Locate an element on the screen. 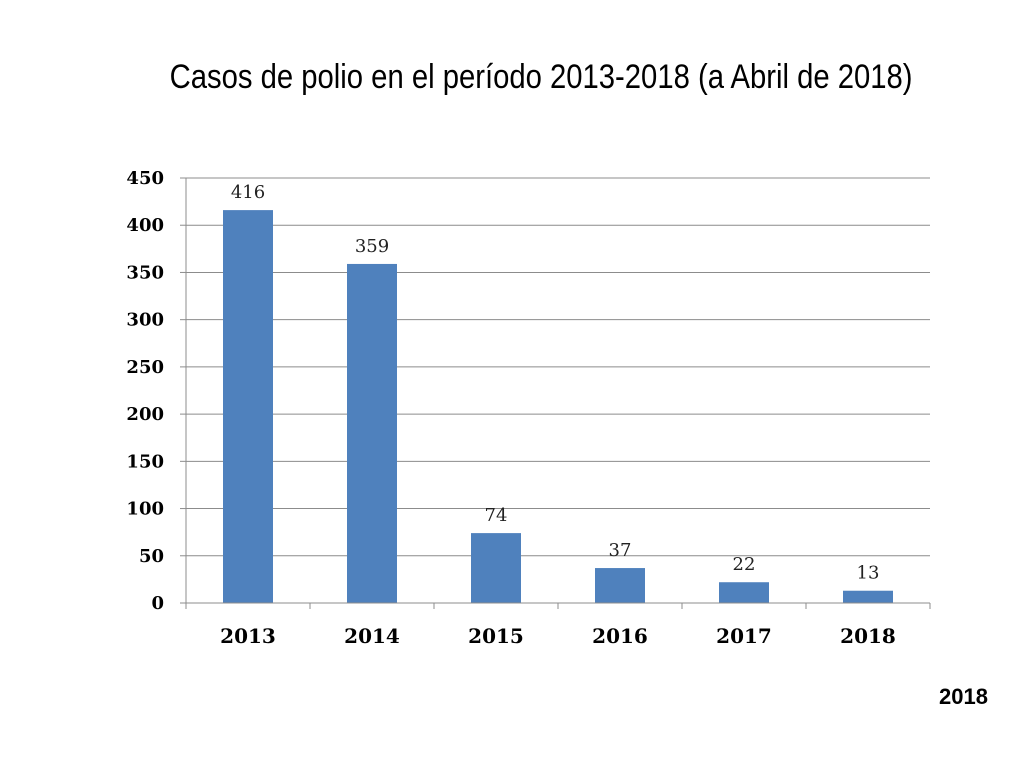  data-label-2016: 37 is located at coordinates (620, 550).